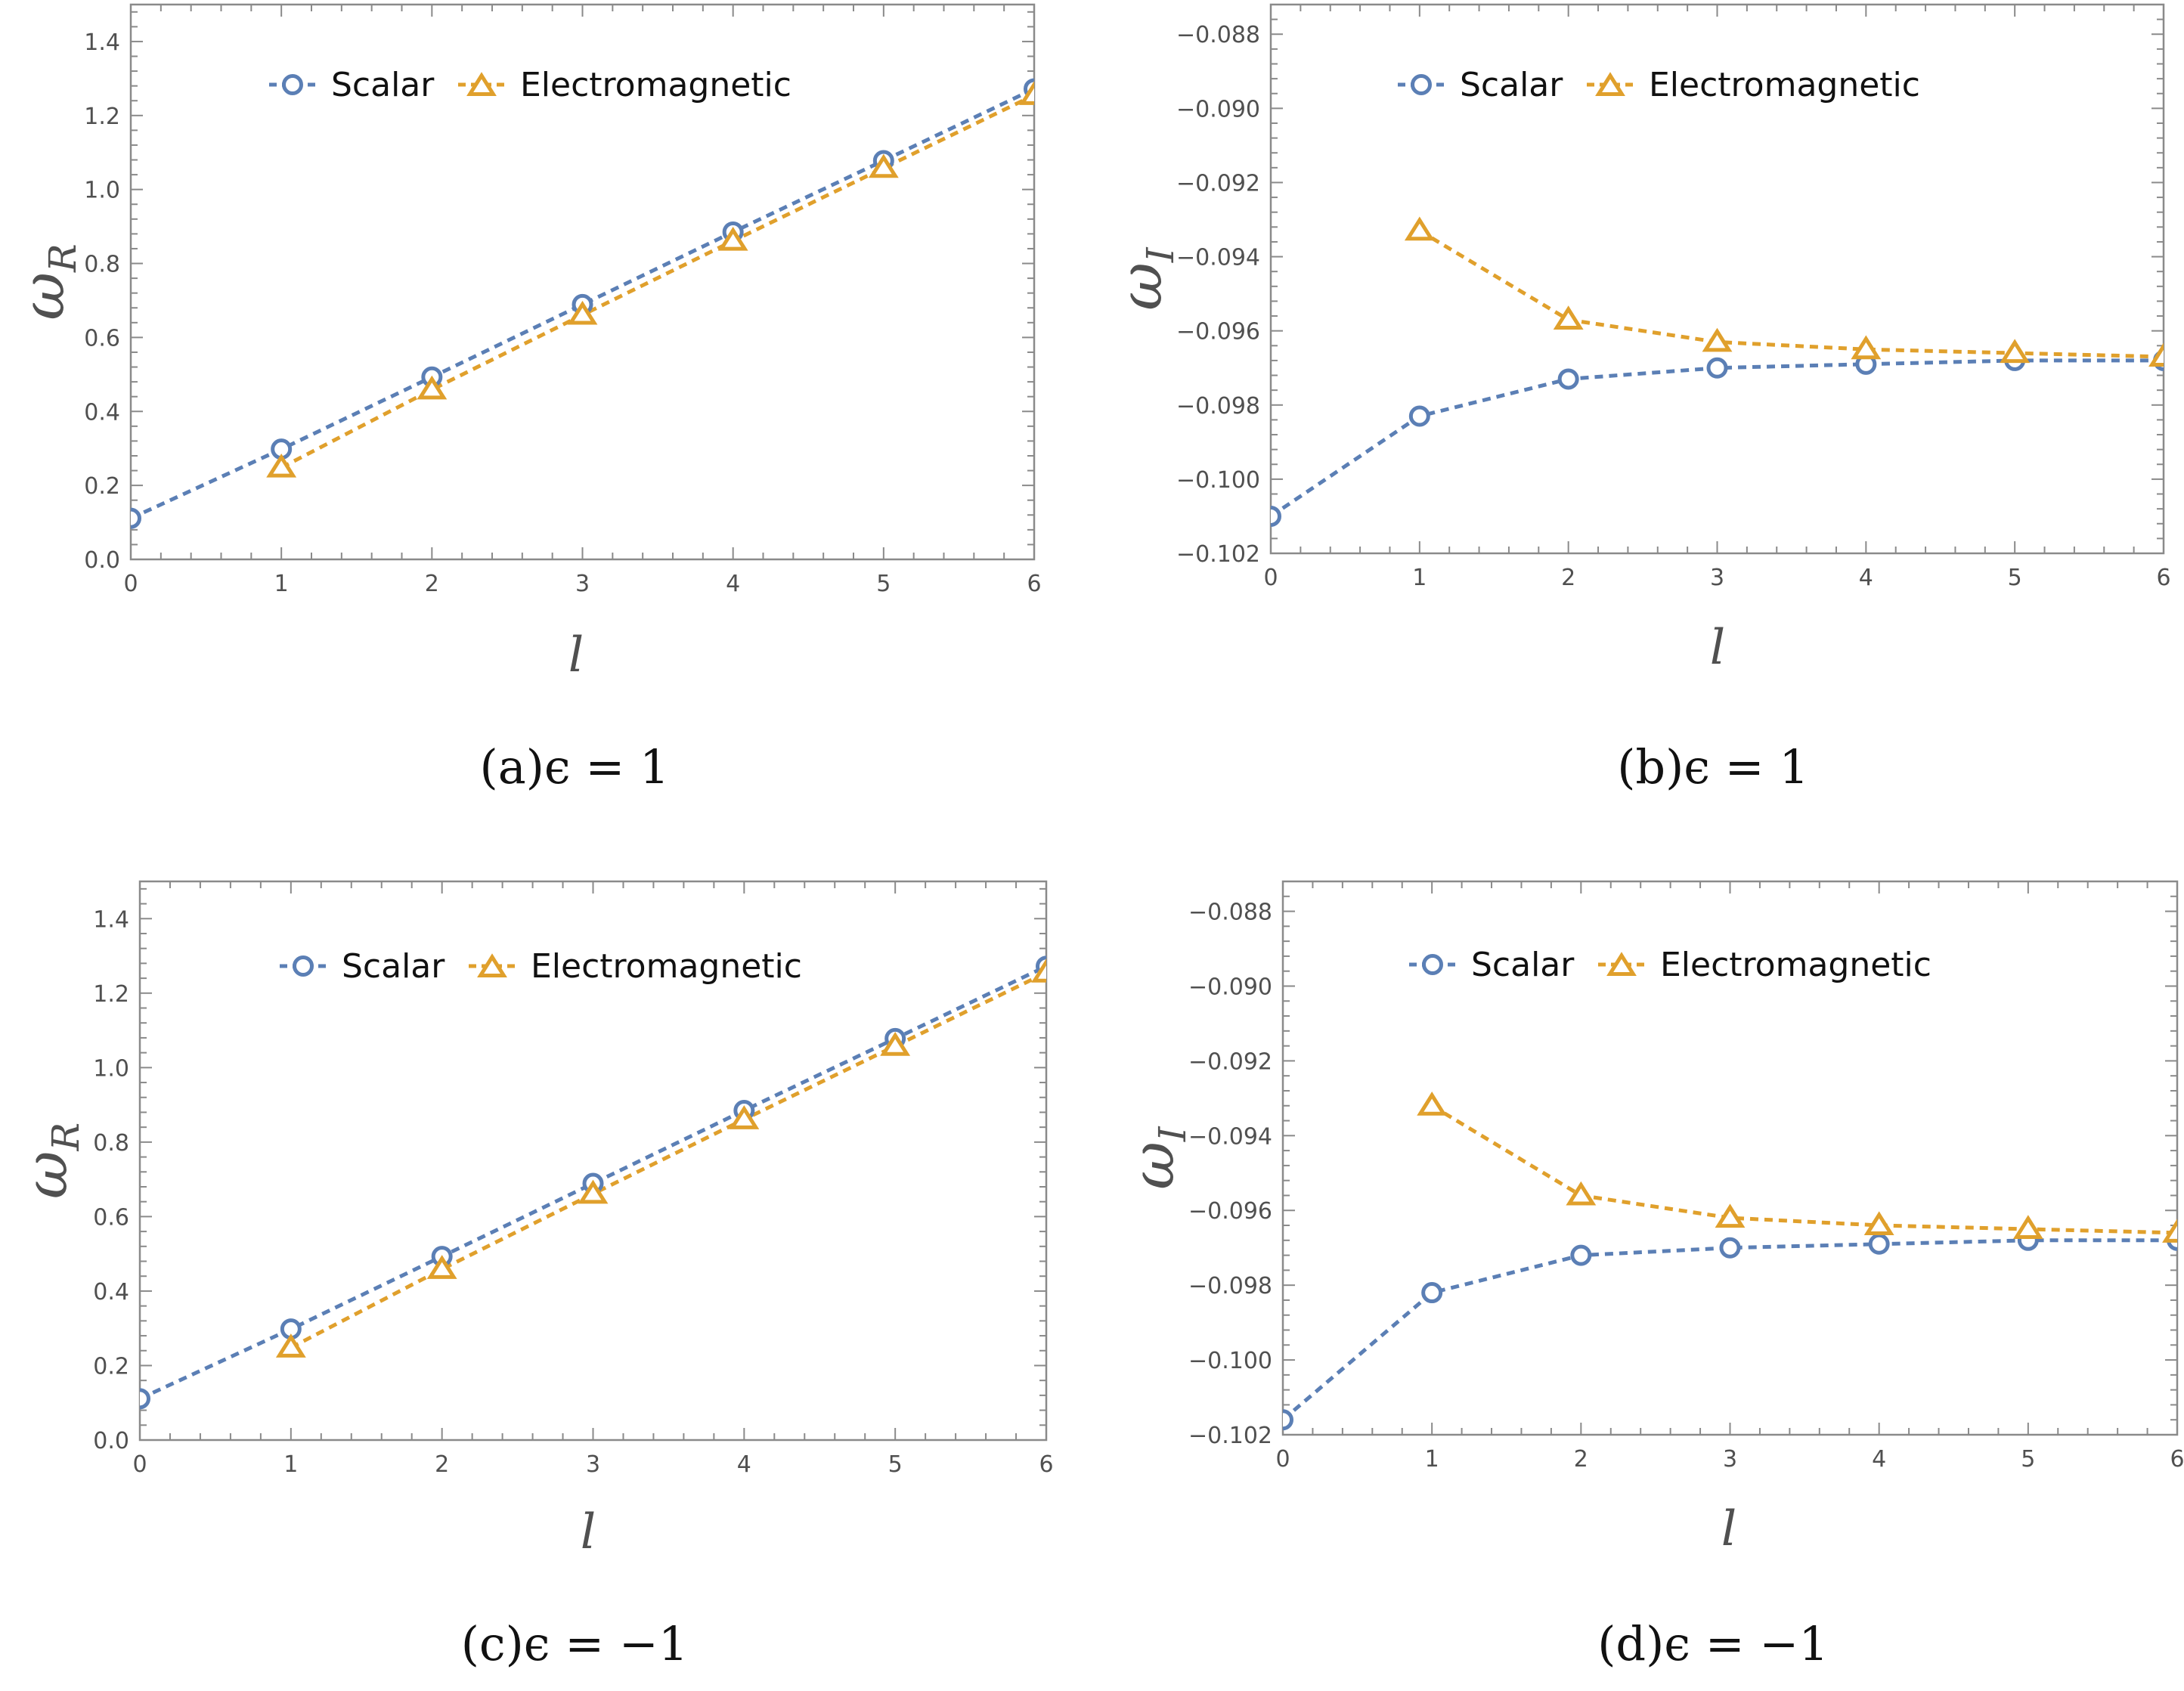 The width and height of the screenshot is (2184, 1691). What do you see at coordinates (102, 413) in the screenshot?
I see `y-tick-label: 0.4` at bounding box center [102, 413].